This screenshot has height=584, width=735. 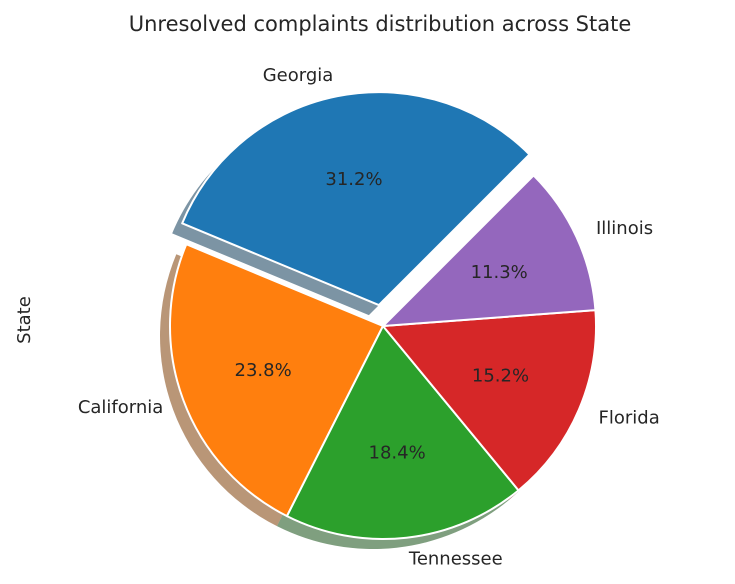 What do you see at coordinates (263, 370) in the screenshot?
I see `slice-percent-california: 23.8%` at bounding box center [263, 370].